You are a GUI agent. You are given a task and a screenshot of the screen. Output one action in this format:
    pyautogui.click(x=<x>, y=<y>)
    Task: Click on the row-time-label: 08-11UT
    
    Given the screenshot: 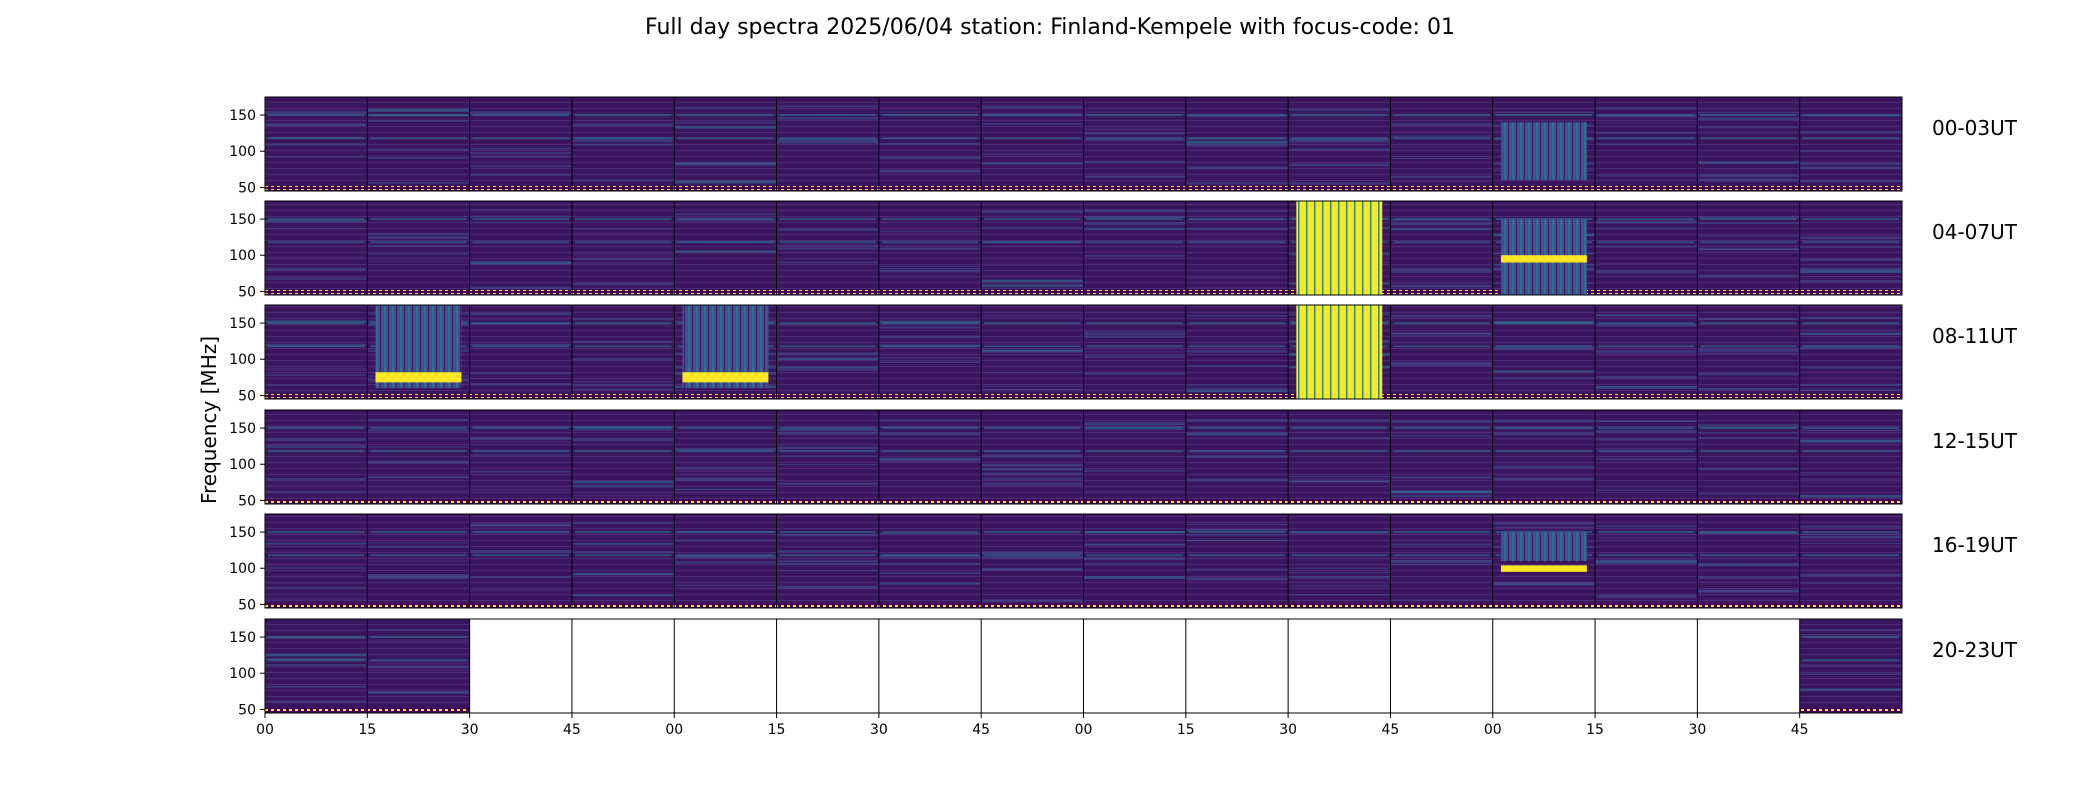 What is the action you would take?
    pyautogui.click(x=1975, y=336)
    